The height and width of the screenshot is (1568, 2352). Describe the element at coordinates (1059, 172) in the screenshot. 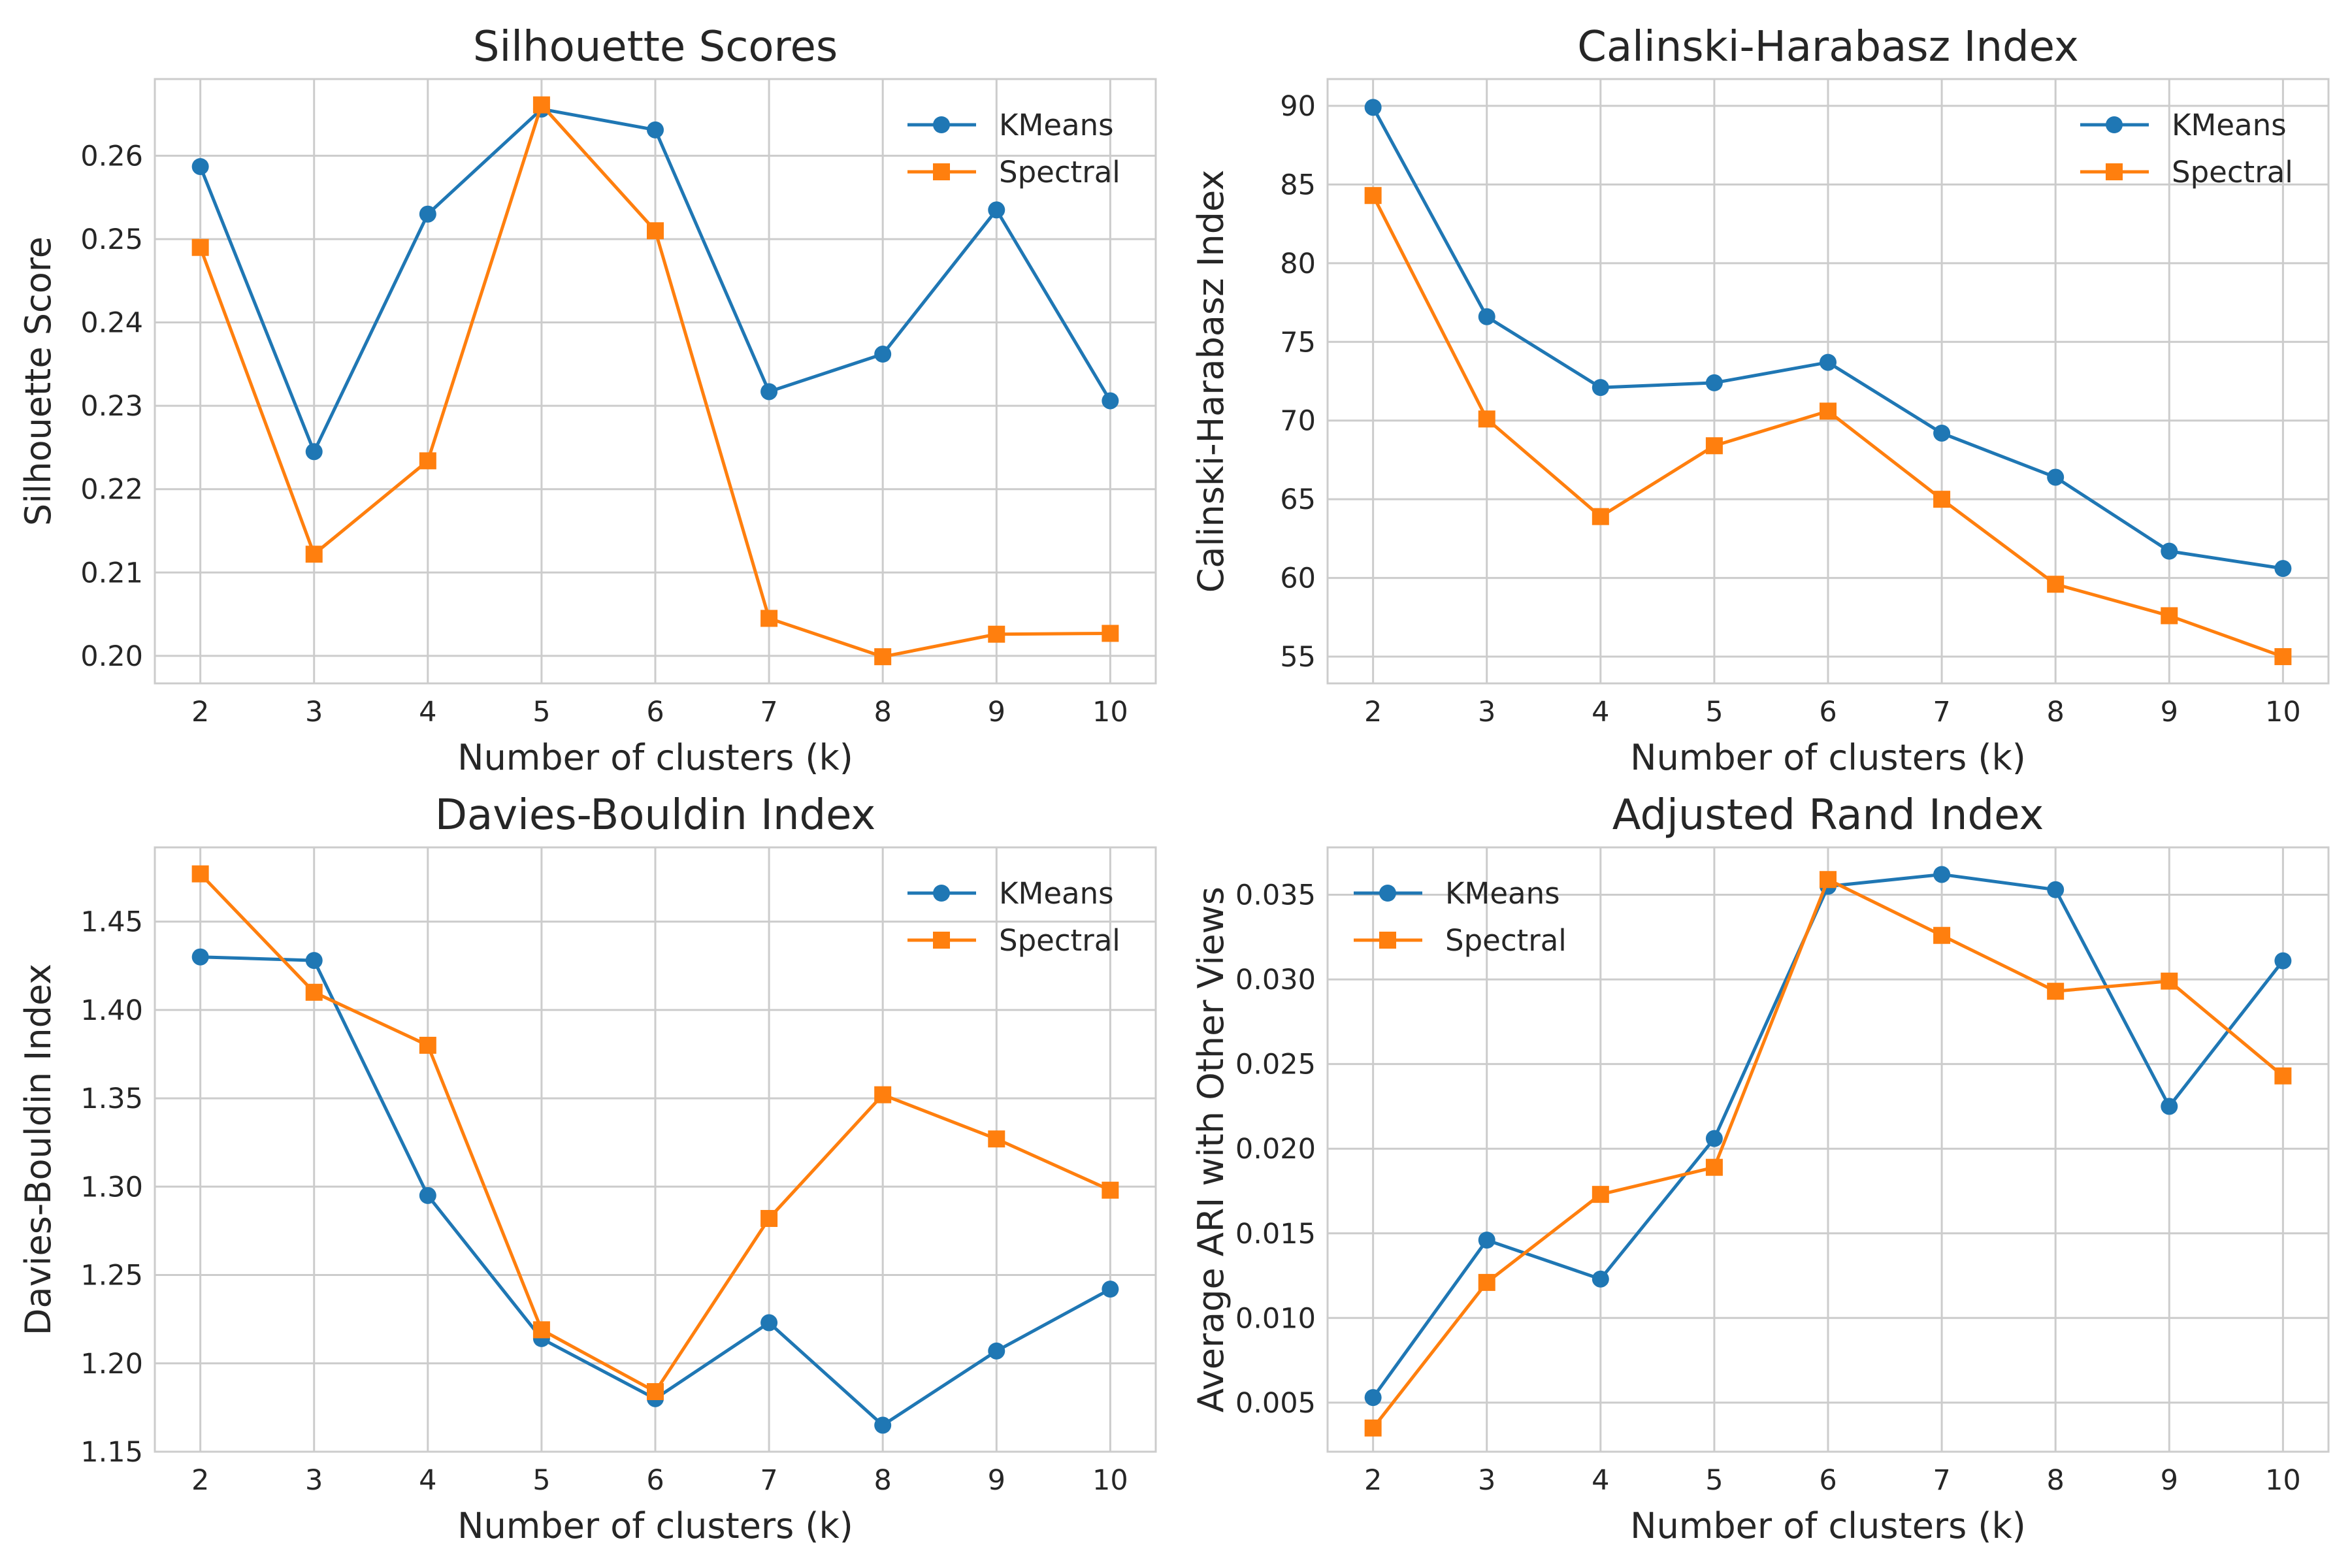

I see `legend-label-spectral: Spectral` at that location.